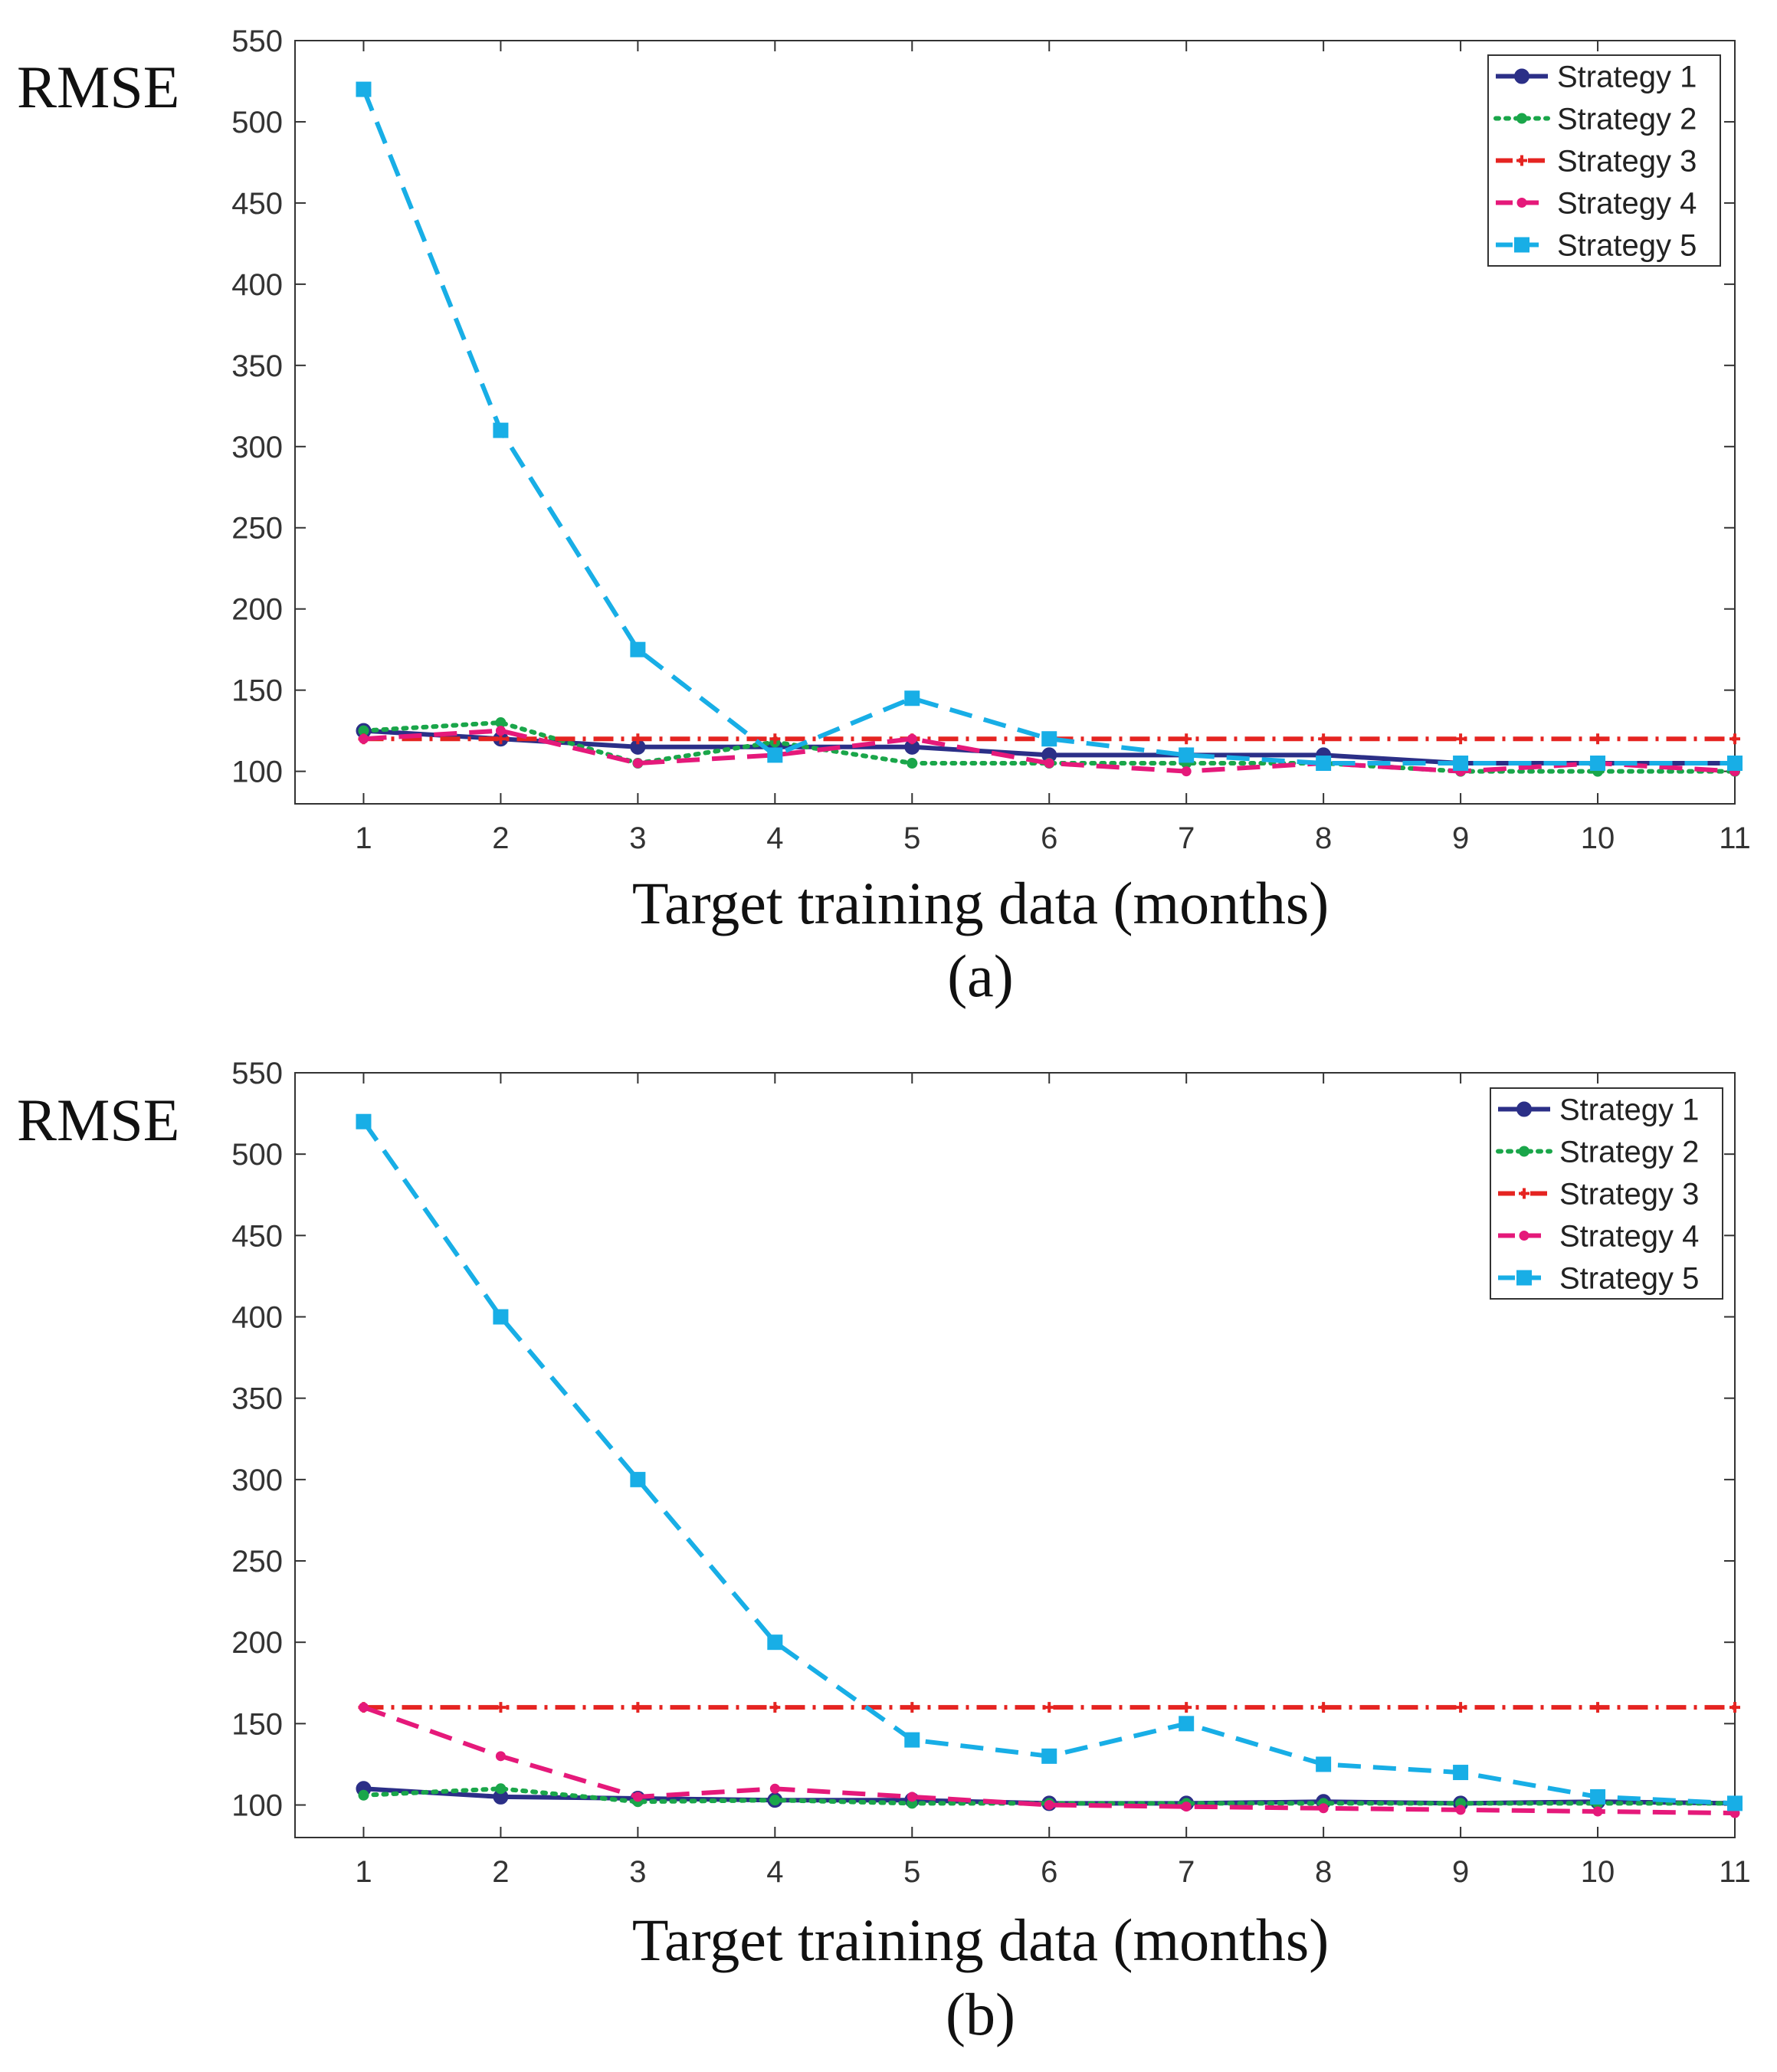 Image resolution: width=1777 pixels, height=2072 pixels. What do you see at coordinates (1049, 1872) in the screenshot?
I see `x-tick-label: 6` at bounding box center [1049, 1872].